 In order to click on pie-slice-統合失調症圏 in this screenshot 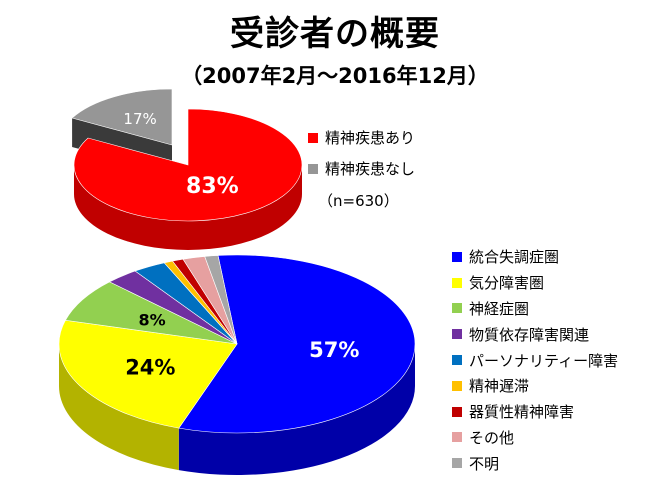, I will do `click(297, 344)`.